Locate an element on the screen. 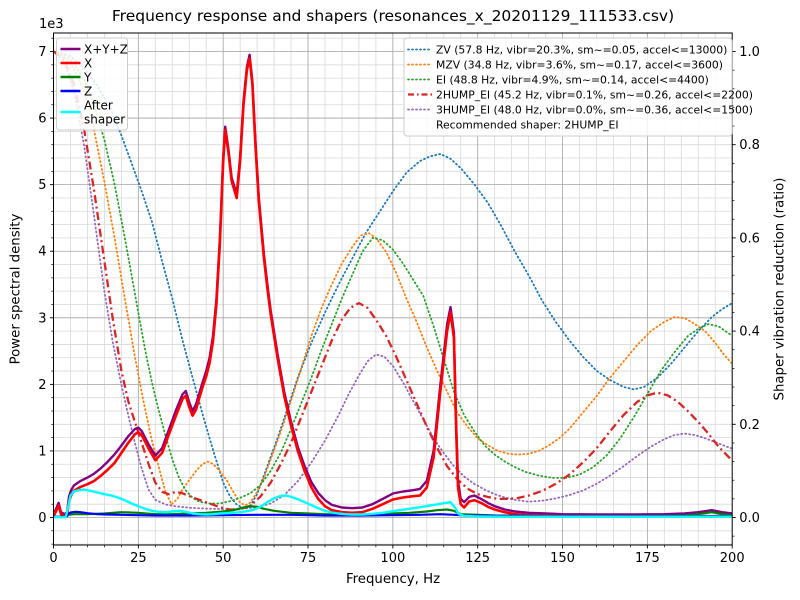 This screenshot has height=600, width=800. y-right-tick-label: 0.8 is located at coordinates (749, 145).